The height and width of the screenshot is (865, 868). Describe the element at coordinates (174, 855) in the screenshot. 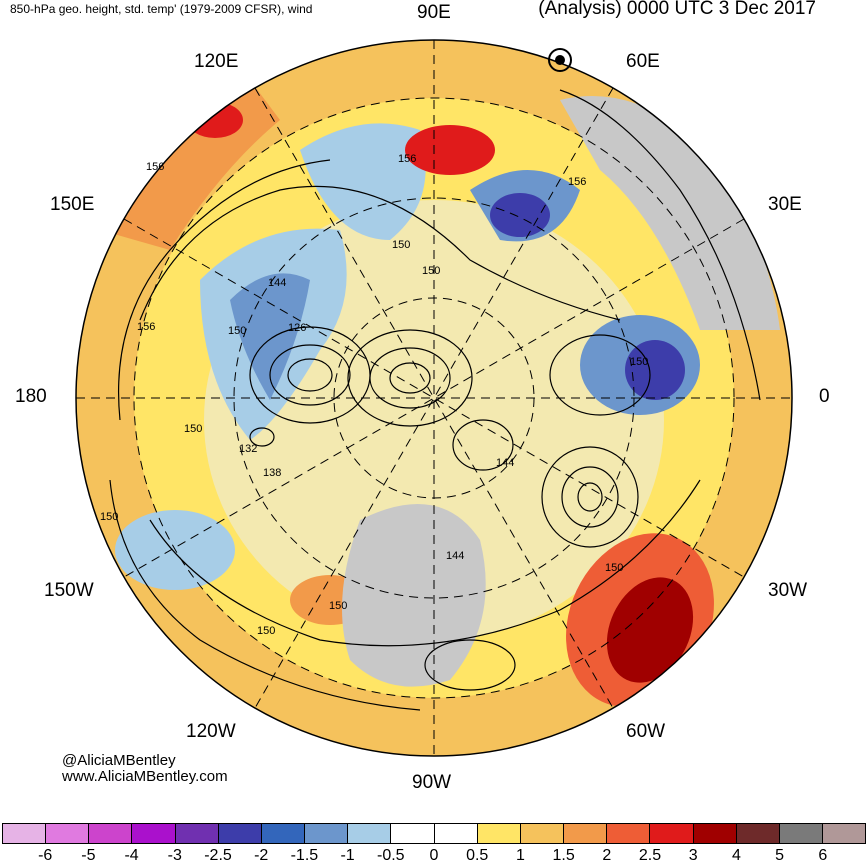

I see `colorbar-tick-label: -3` at that location.